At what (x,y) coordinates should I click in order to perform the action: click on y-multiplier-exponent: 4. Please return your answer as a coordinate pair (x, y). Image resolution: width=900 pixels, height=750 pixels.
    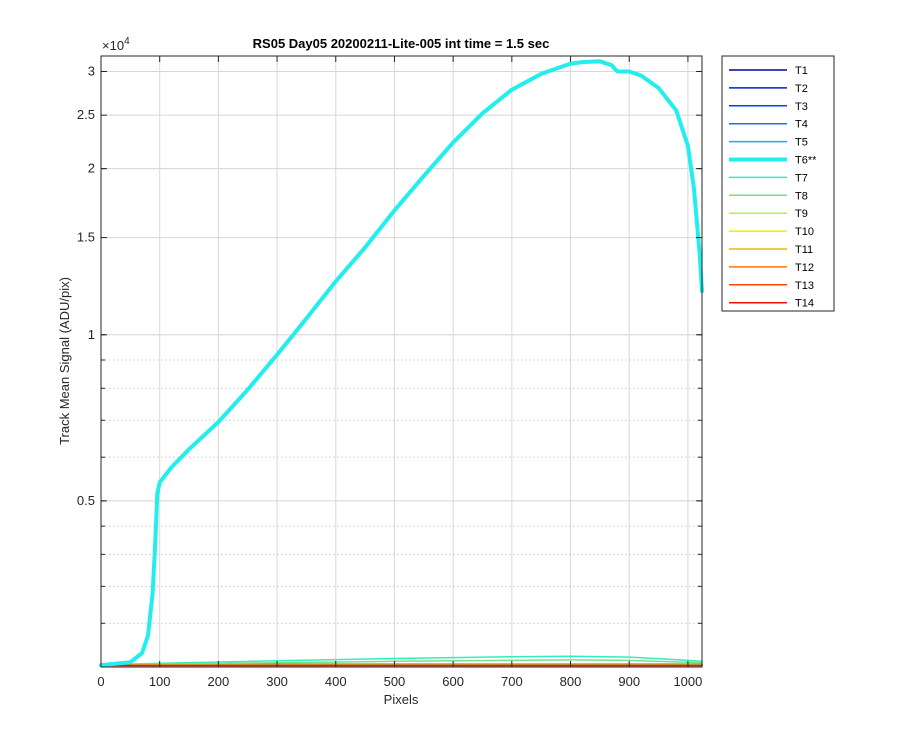
    Looking at the image, I should click on (127, 41).